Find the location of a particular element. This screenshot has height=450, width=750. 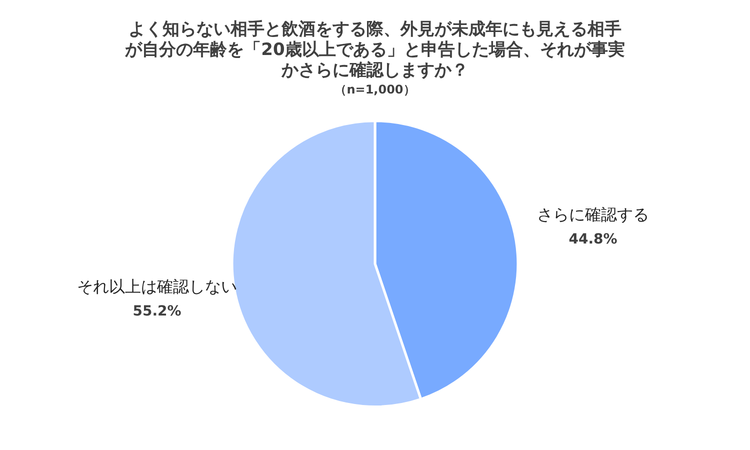

data-label: 55.2% is located at coordinates (157, 311).